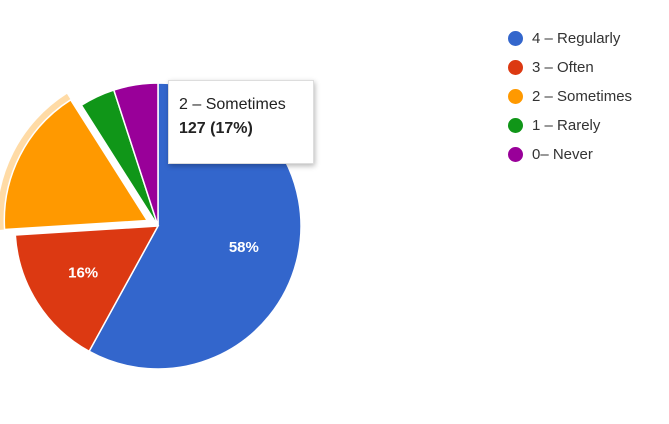 The image size is (669, 424). I want to click on pie-slice-sometimes, so click(76, 164).